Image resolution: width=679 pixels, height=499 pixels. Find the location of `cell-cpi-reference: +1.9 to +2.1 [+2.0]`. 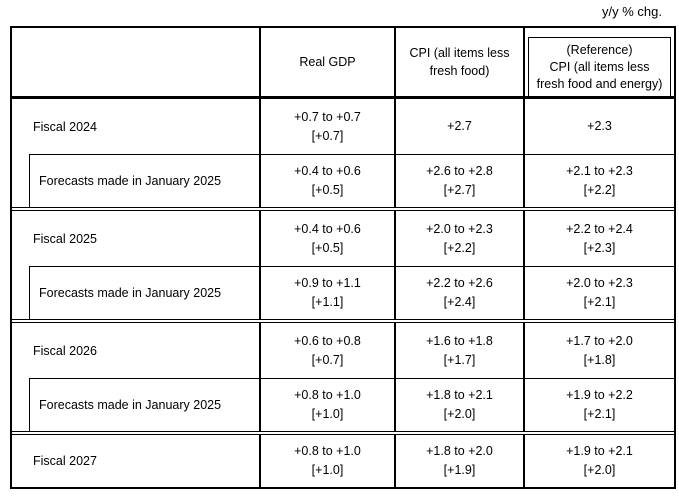

cell-cpi-reference: +1.9 to +2.1 [+2.0] is located at coordinates (598, 461).